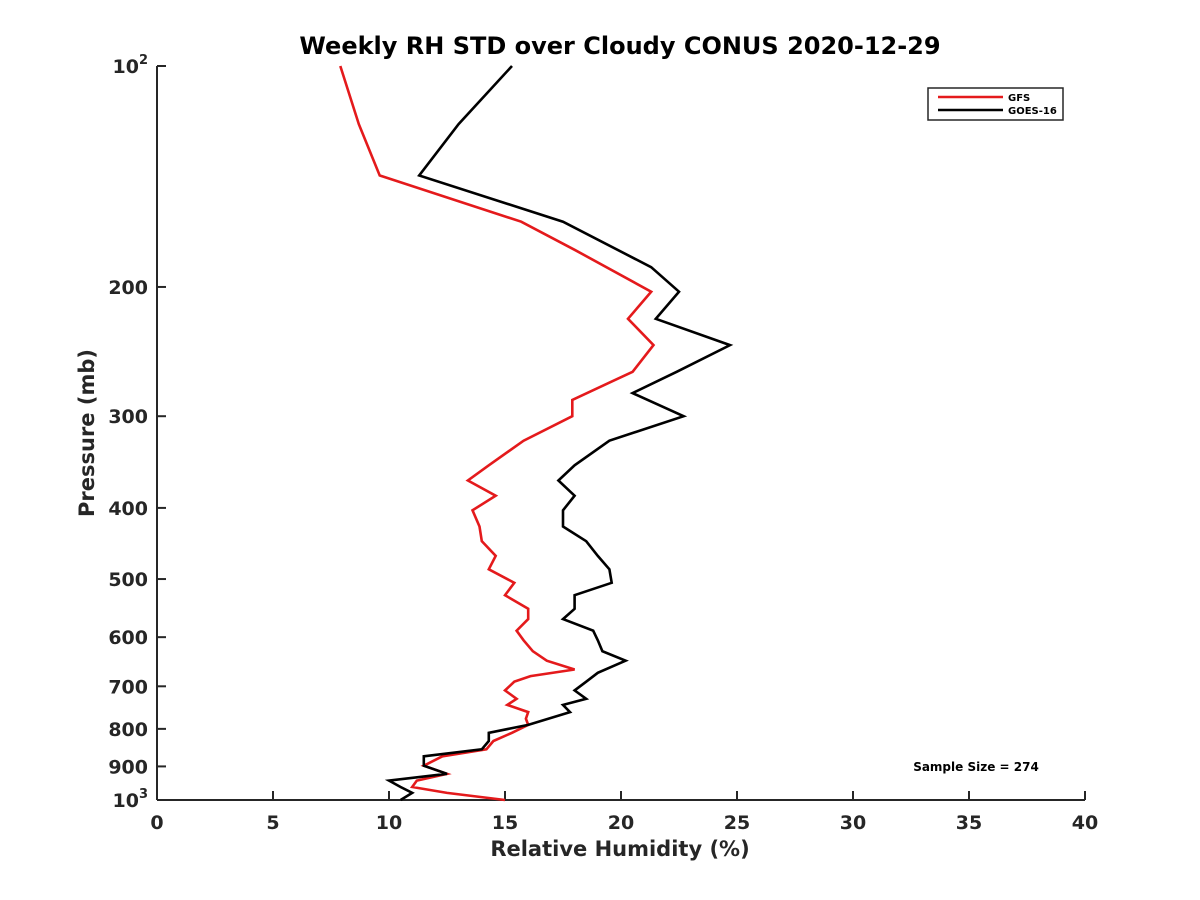 This screenshot has width=1200, height=900. I want to click on y-tick-label: 600, so click(128, 638).